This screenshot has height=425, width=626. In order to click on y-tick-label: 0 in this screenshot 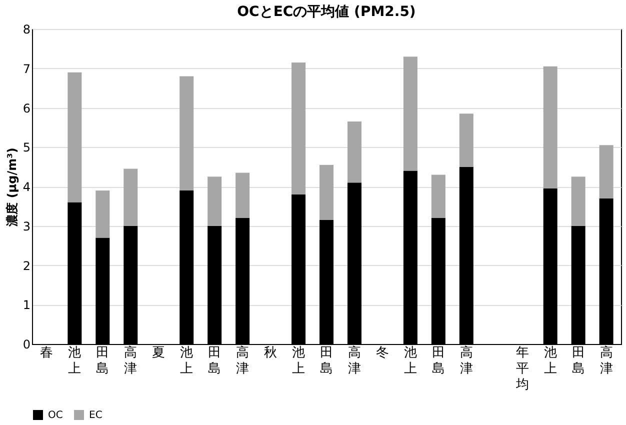, I will do `click(26, 345)`.